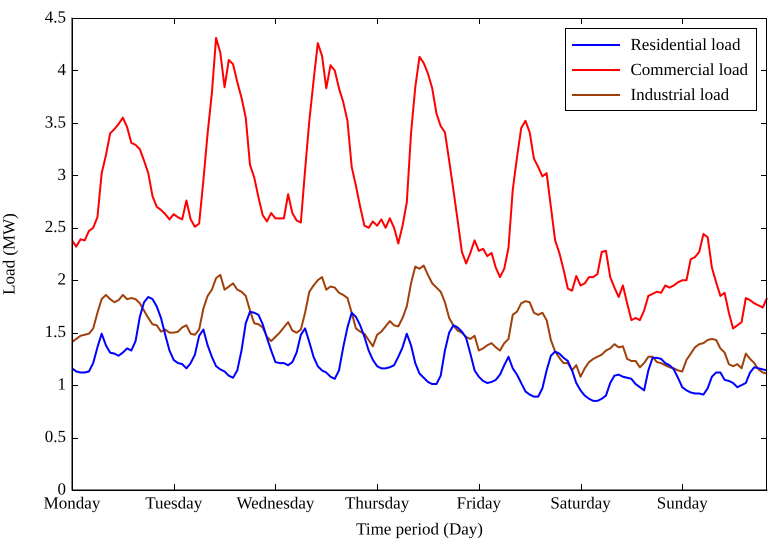  Describe the element at coordinates (680, 95) in the screenshot. I see `legend-label: Industrial load` at that location.